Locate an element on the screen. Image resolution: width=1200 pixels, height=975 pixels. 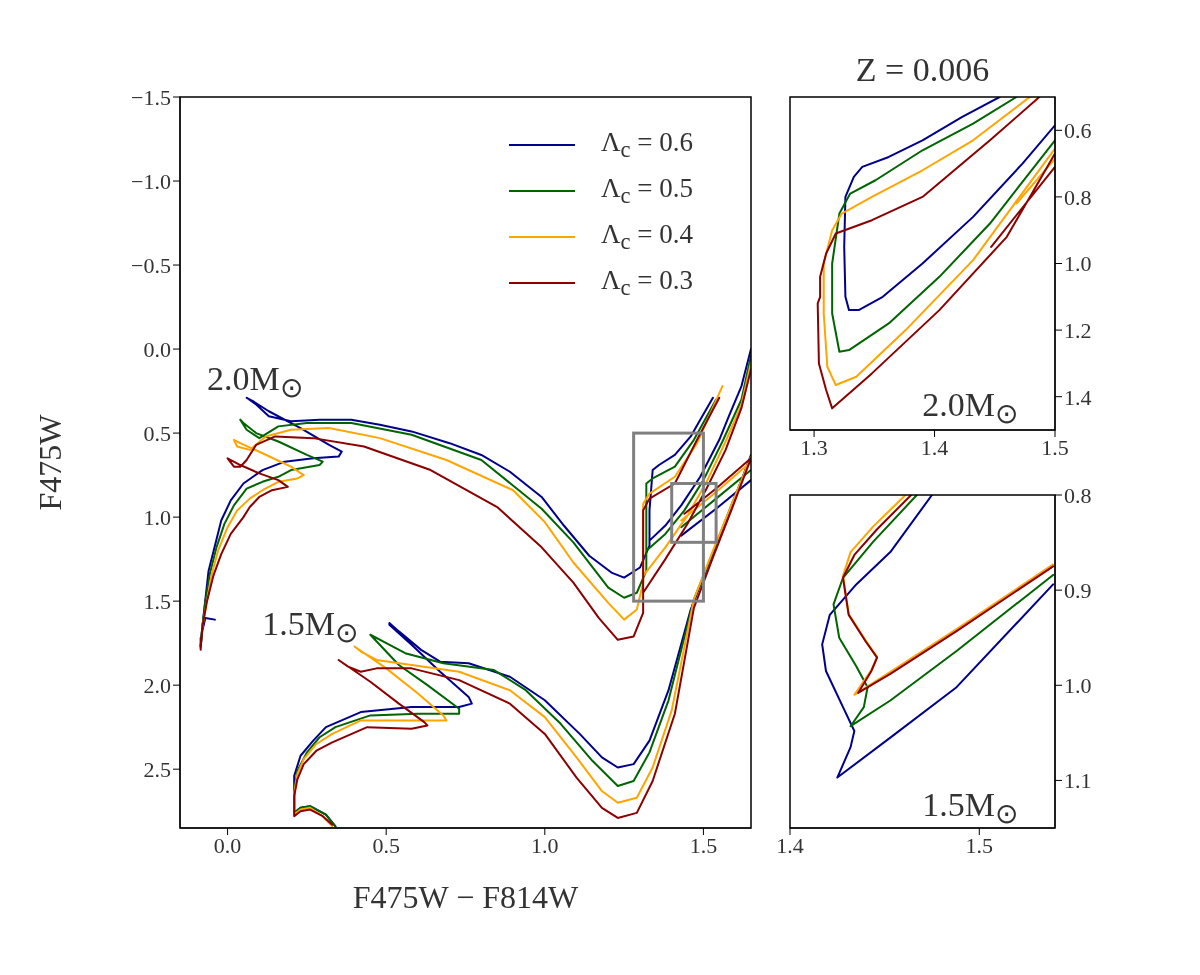
y-tick-label: 1.1 is located at coordinates (1078, 781).